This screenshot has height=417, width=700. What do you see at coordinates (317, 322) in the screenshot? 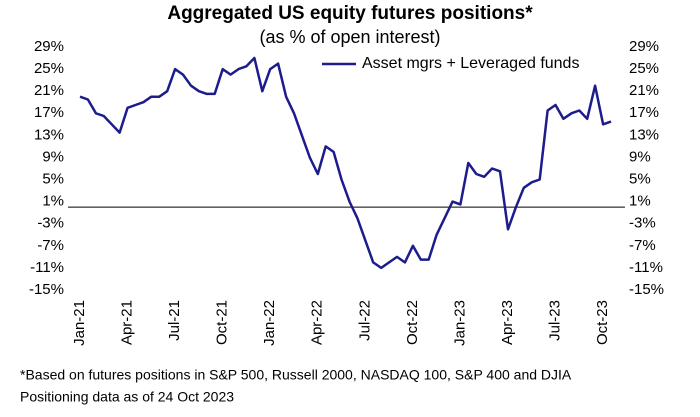
I see `x-tick-label: Apr-22` at bounding box center [317, 322].